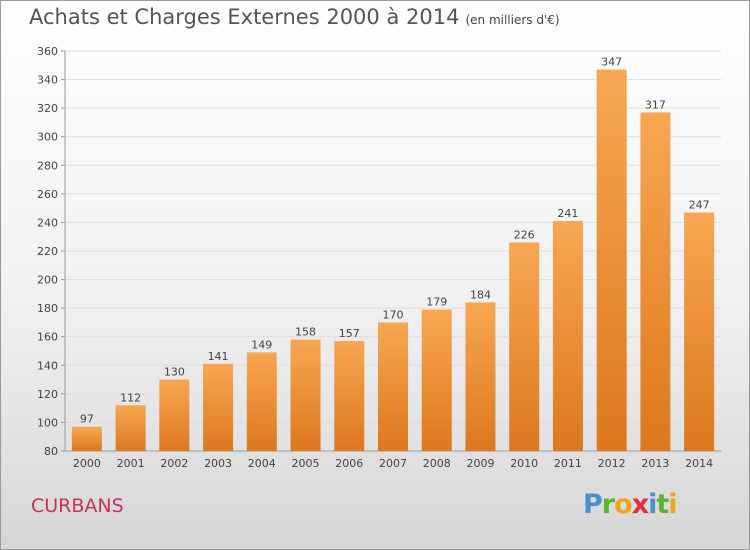 The width and height of the screenshot is (750, 550). What do you see at coordinates (393, 386) in the screenshot?
I see `bar-2007` at bounding box center [393, 386].